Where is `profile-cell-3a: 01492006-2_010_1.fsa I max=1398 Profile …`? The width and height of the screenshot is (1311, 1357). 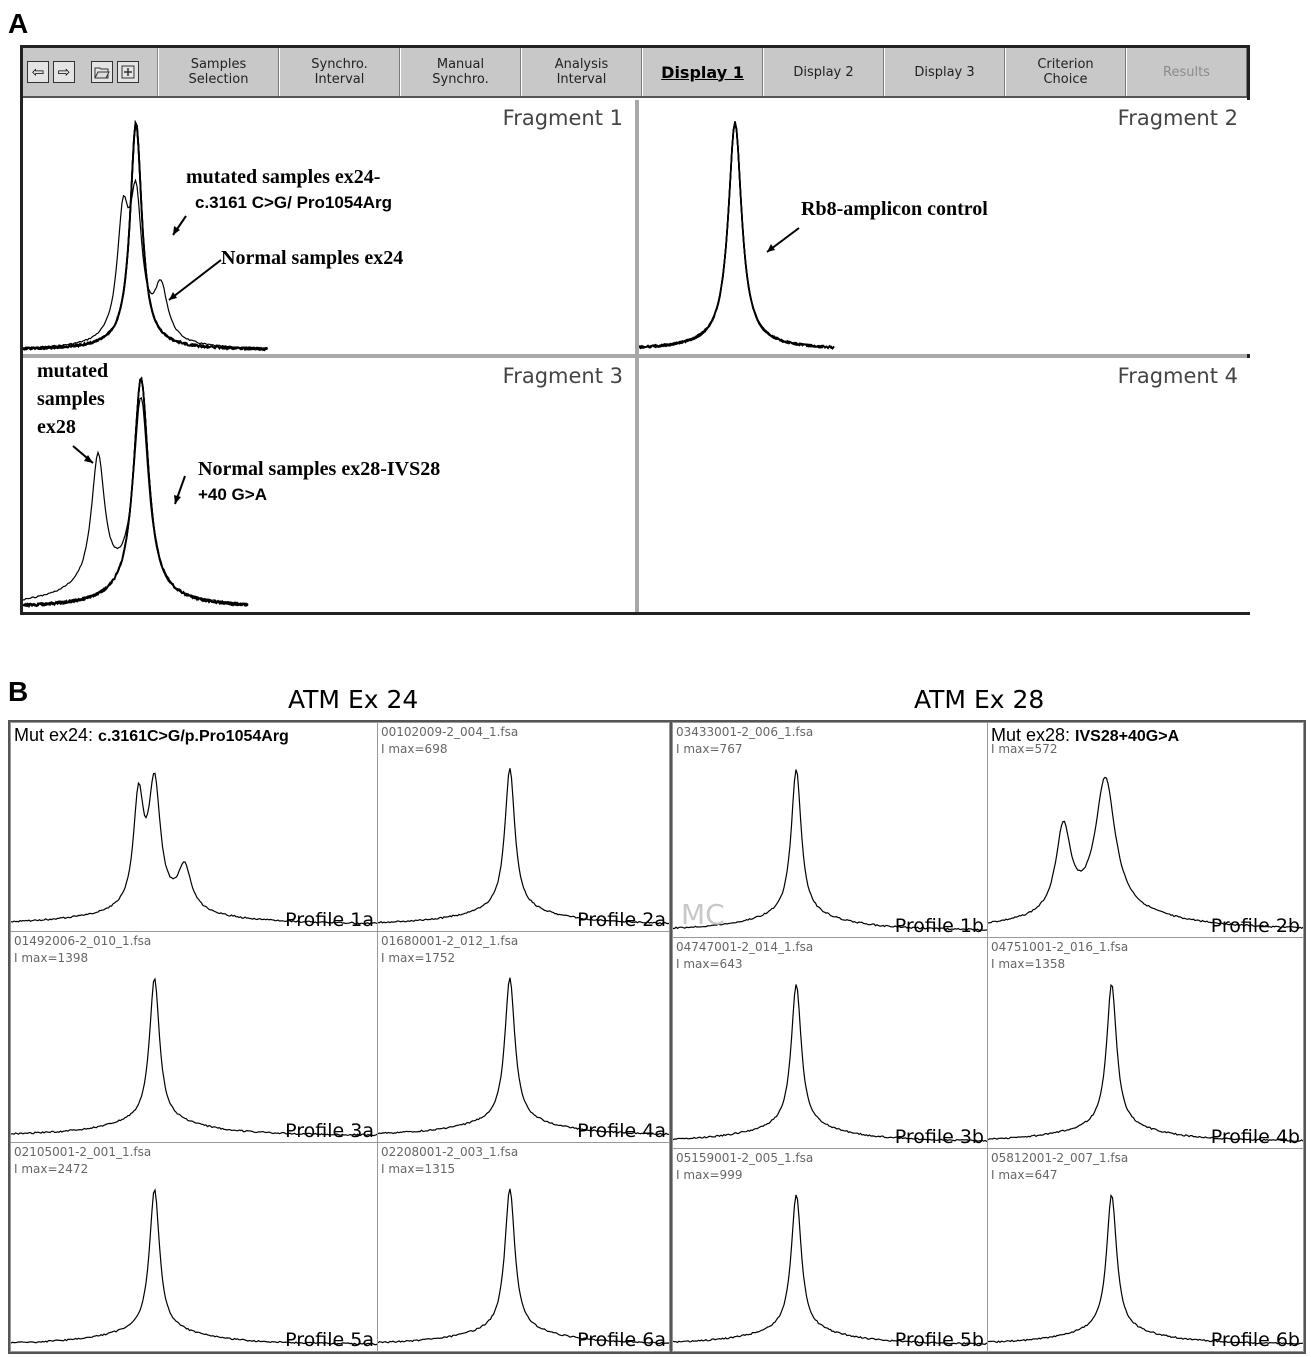
profile-cell-3a: 01492006-2_010_1.fsa I max=1398 Profile … is located at coordinates (194, 1037).